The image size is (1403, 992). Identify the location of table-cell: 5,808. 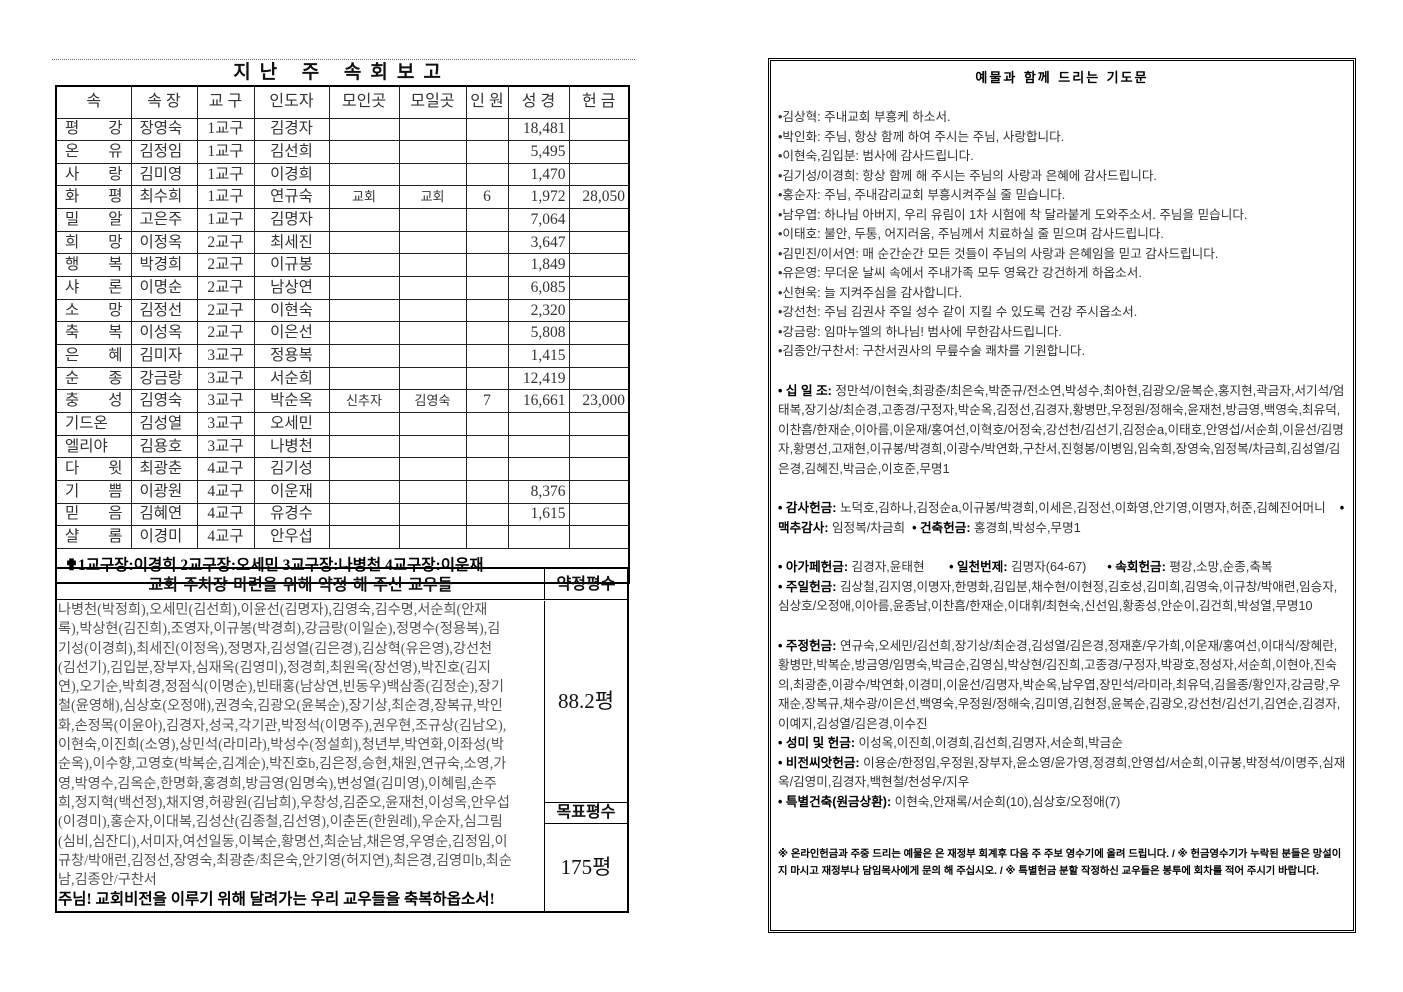
(538, 333).